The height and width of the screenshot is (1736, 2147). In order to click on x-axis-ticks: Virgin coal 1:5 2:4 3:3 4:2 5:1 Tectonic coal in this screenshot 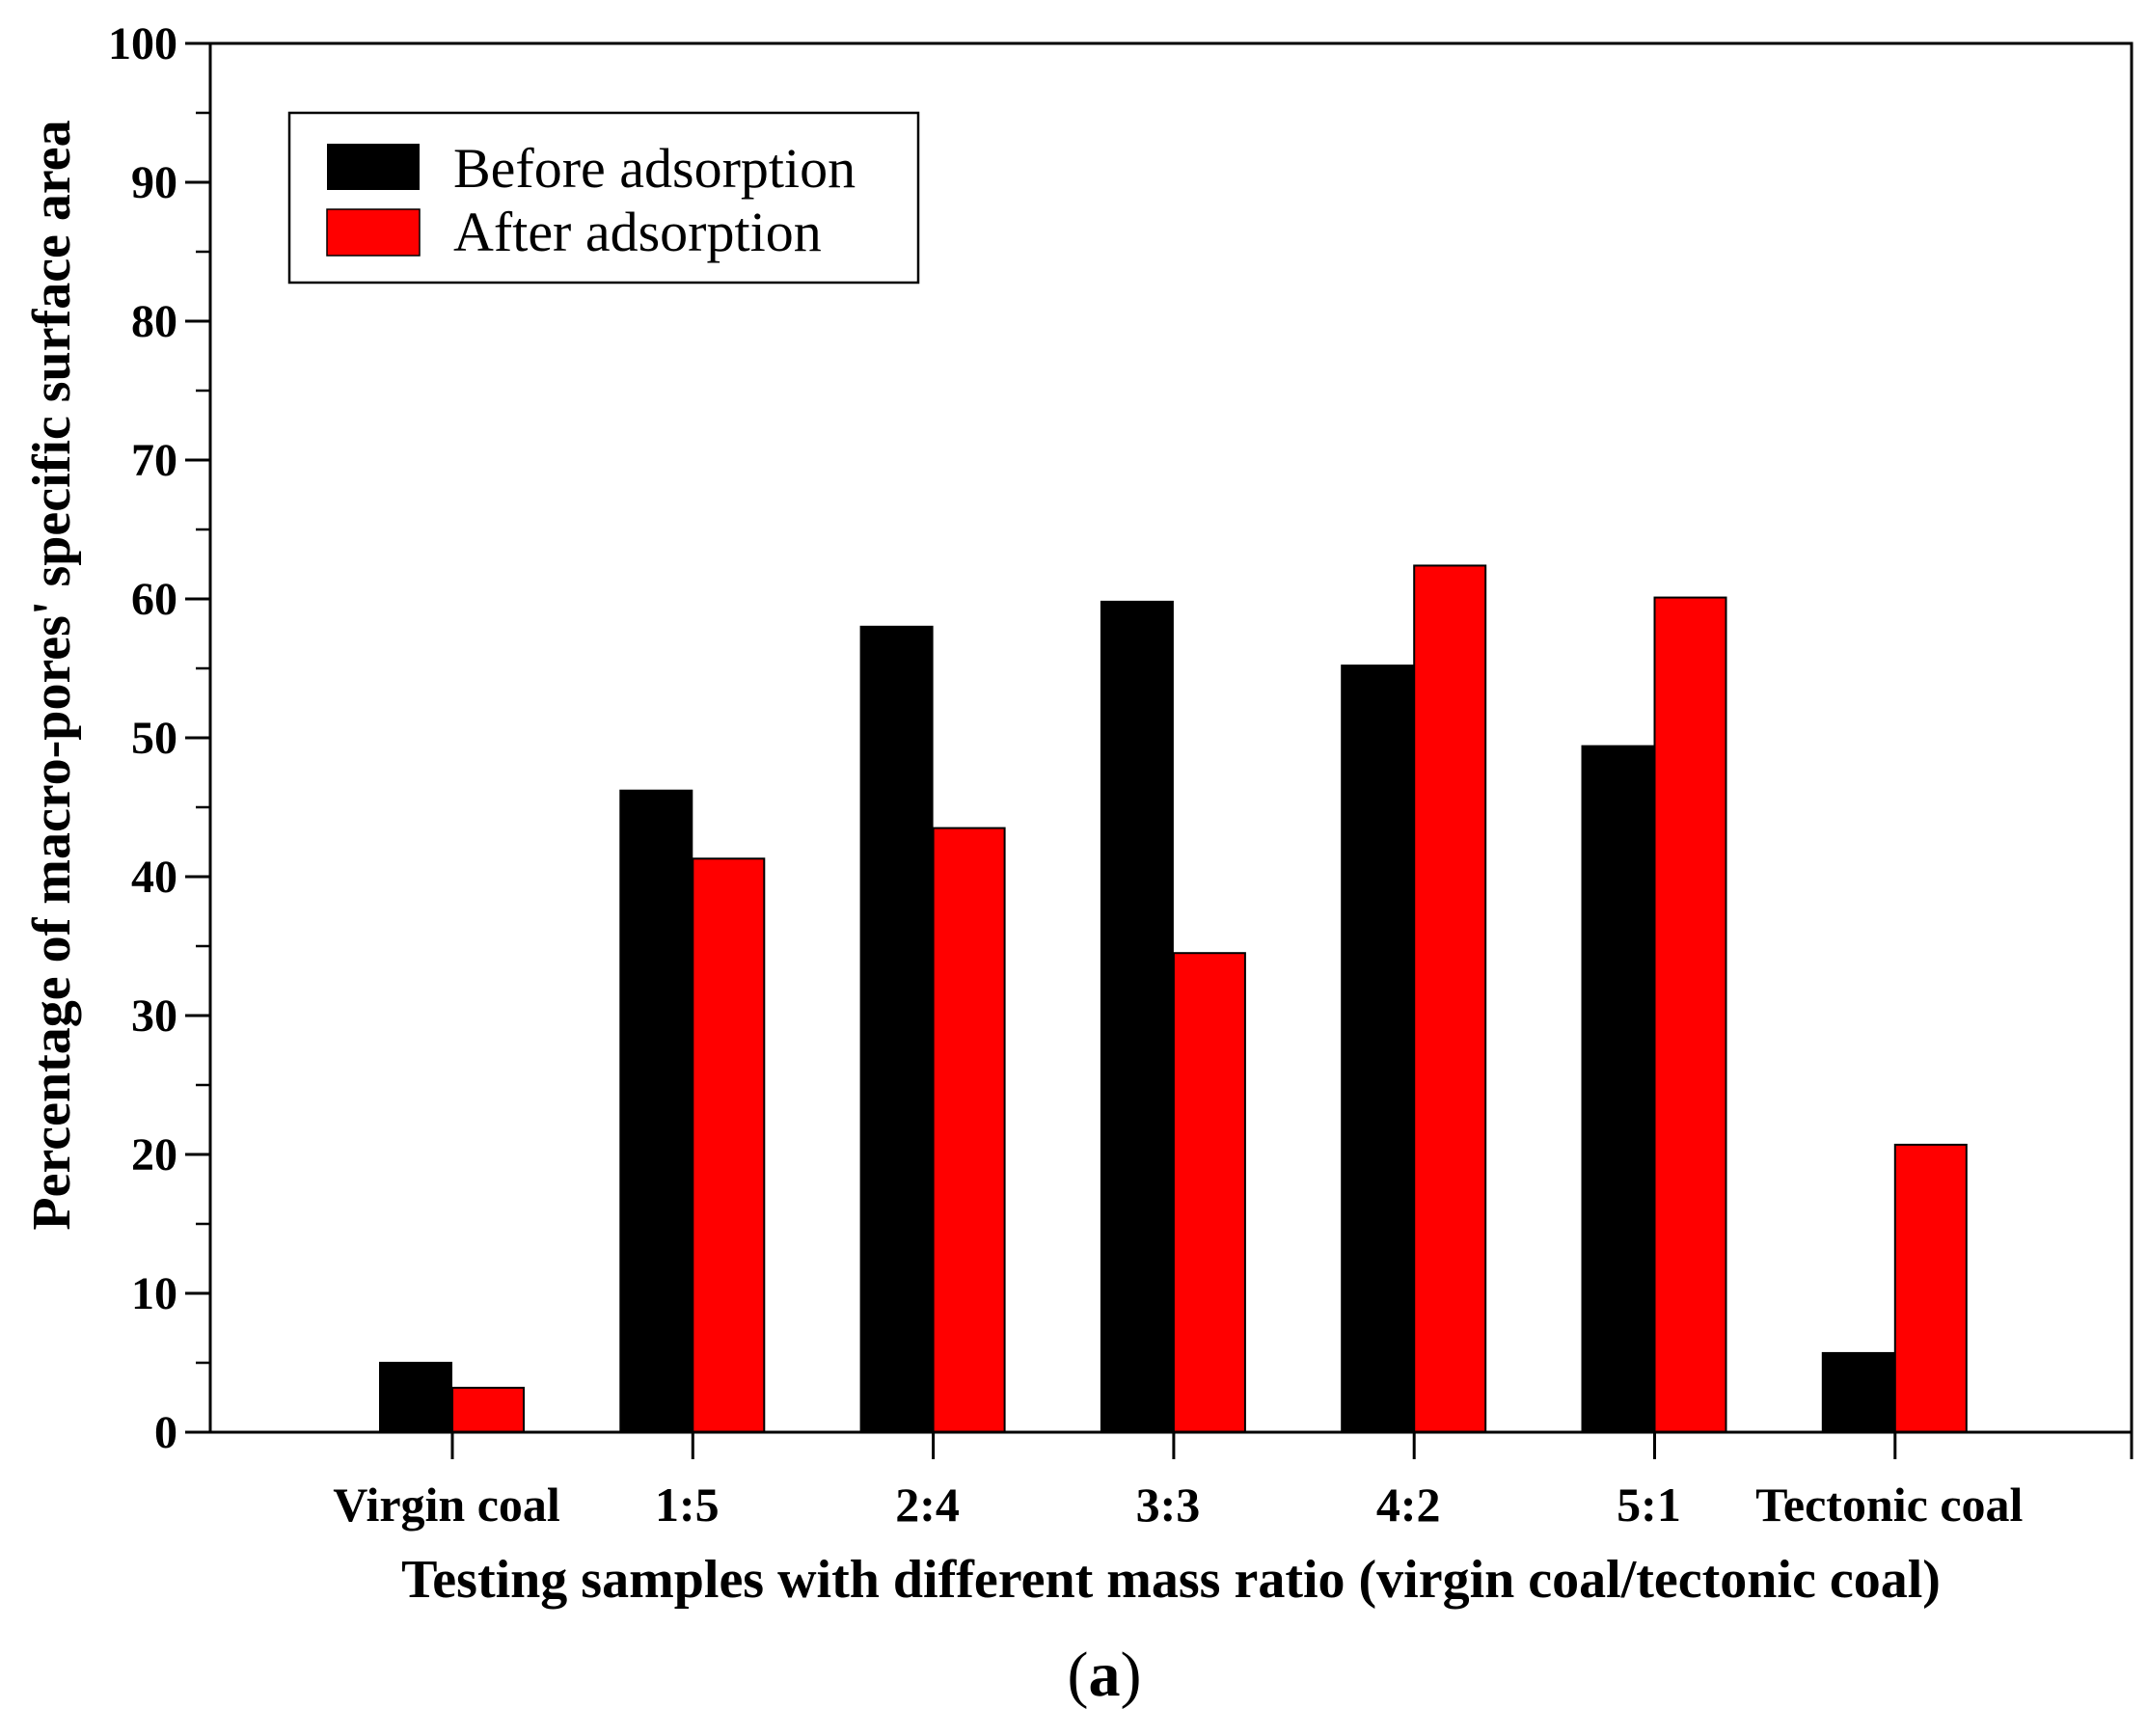, I will do `click(1233, 1482)`.